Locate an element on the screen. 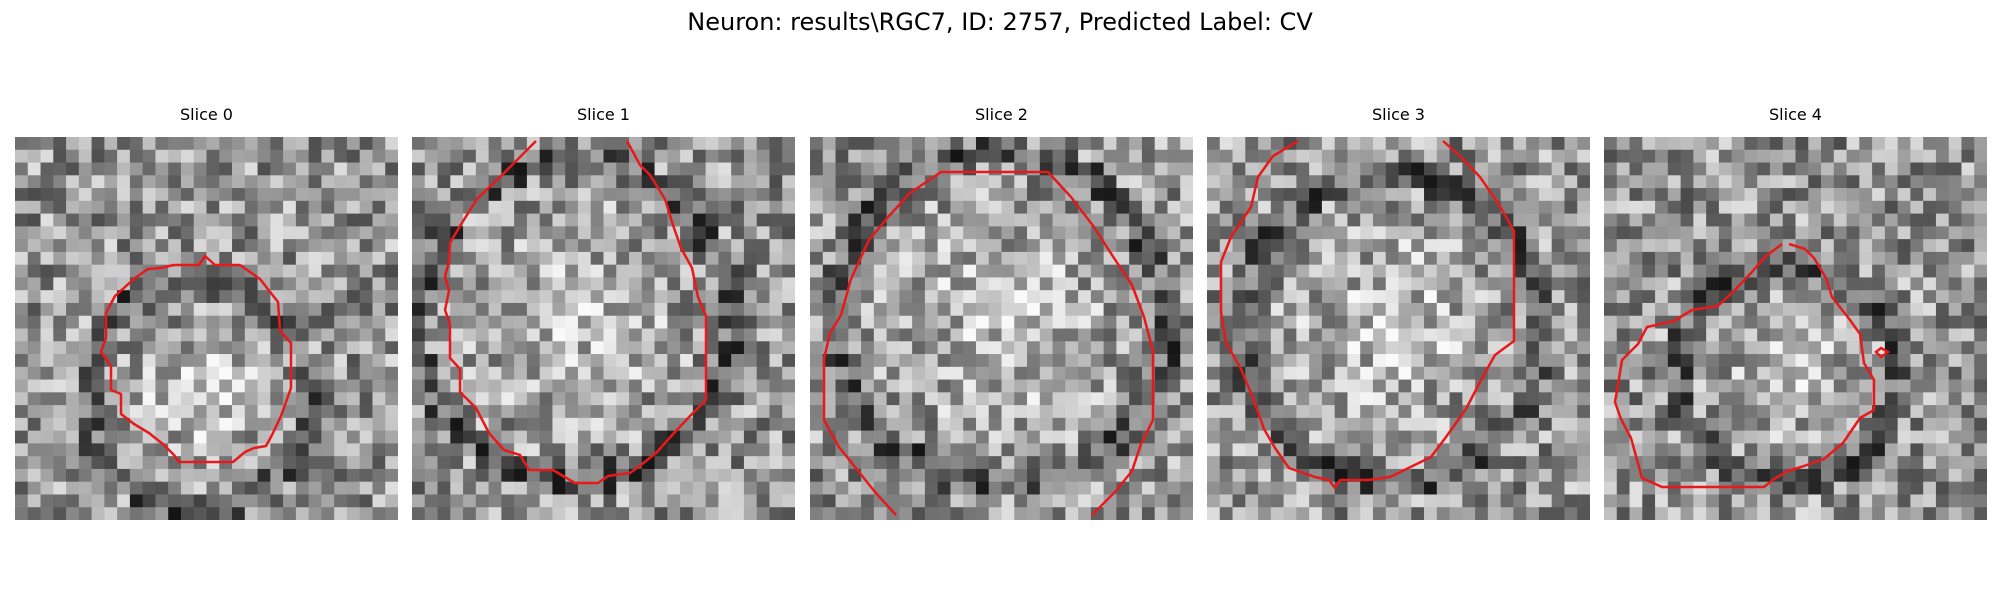  slice-panel-4: Slice 4 is located at coordinates (1795, 312).